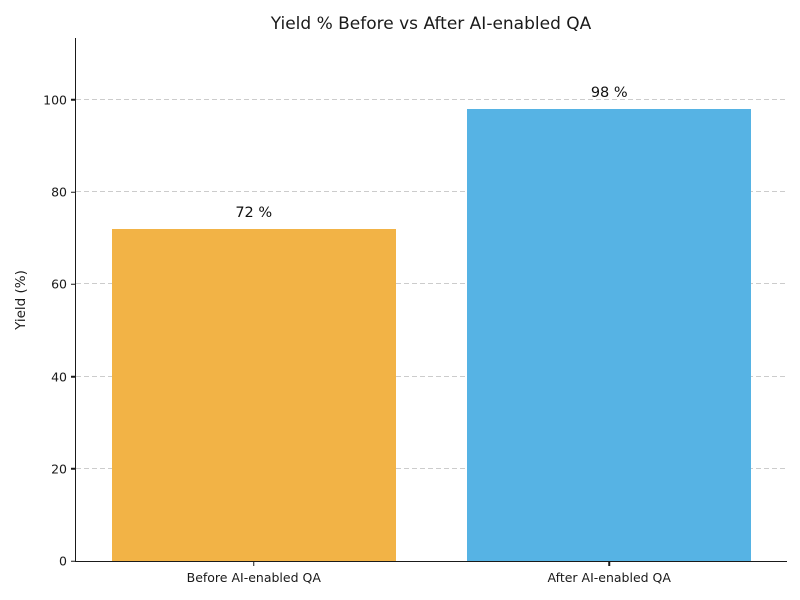  I want to click on bar-value-label: 72 %, so click(254, 212).